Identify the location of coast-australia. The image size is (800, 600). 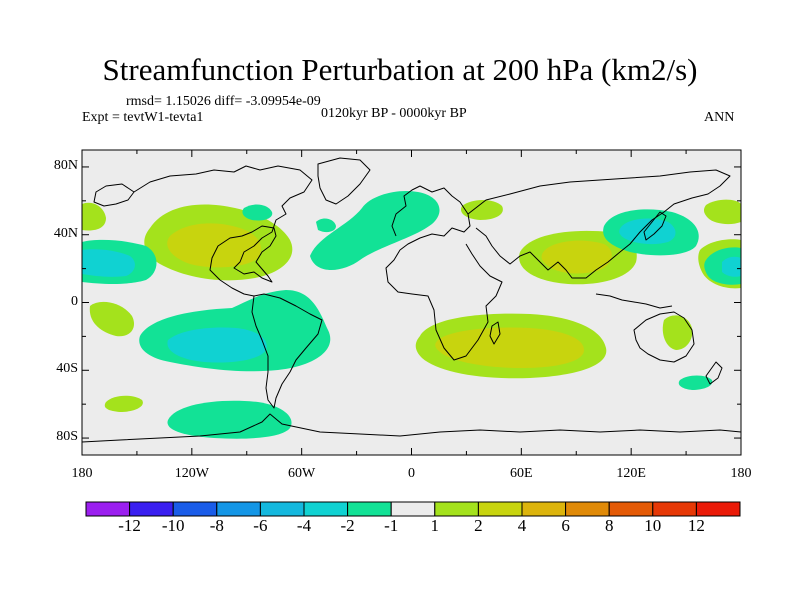
(664, 337).